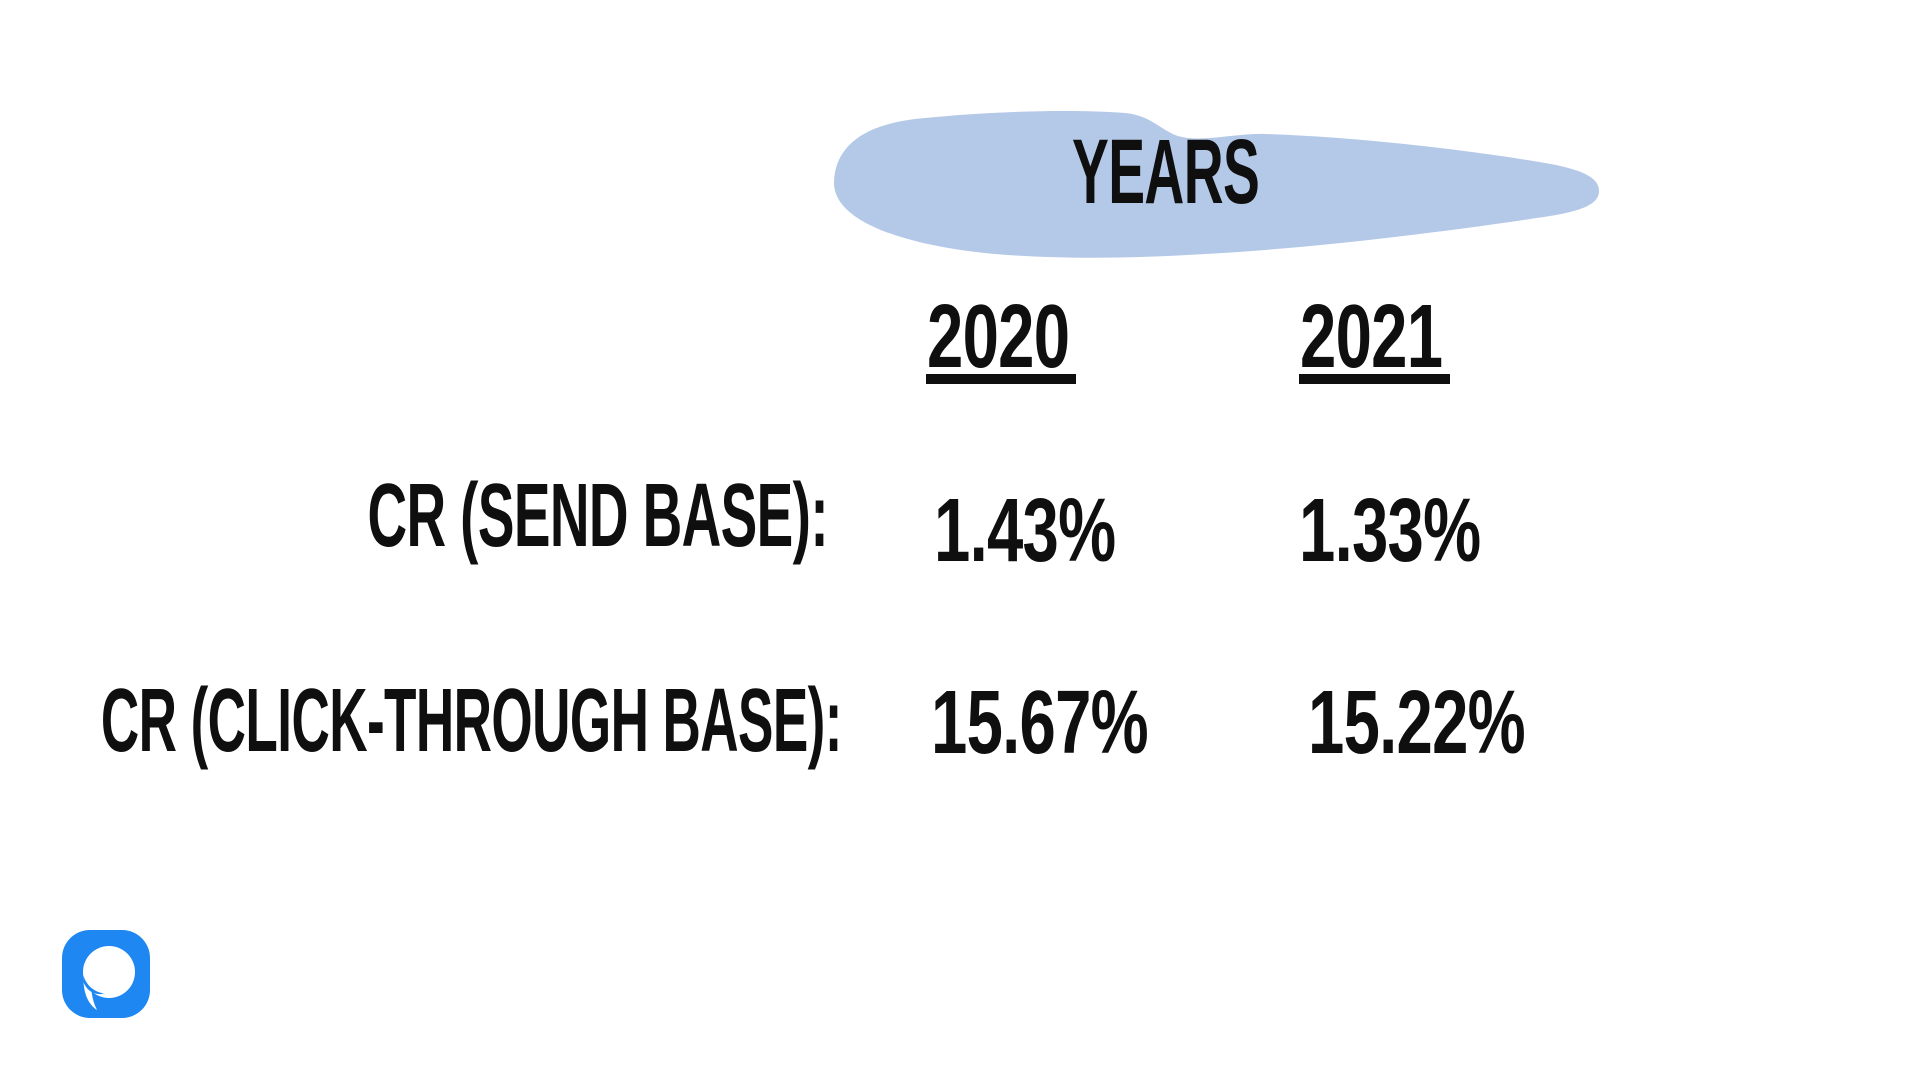  What do you see at coordinates (1001, 379) in the screenshot?
I see `column-header-2020-underline` at bounding box center [1001, 379].